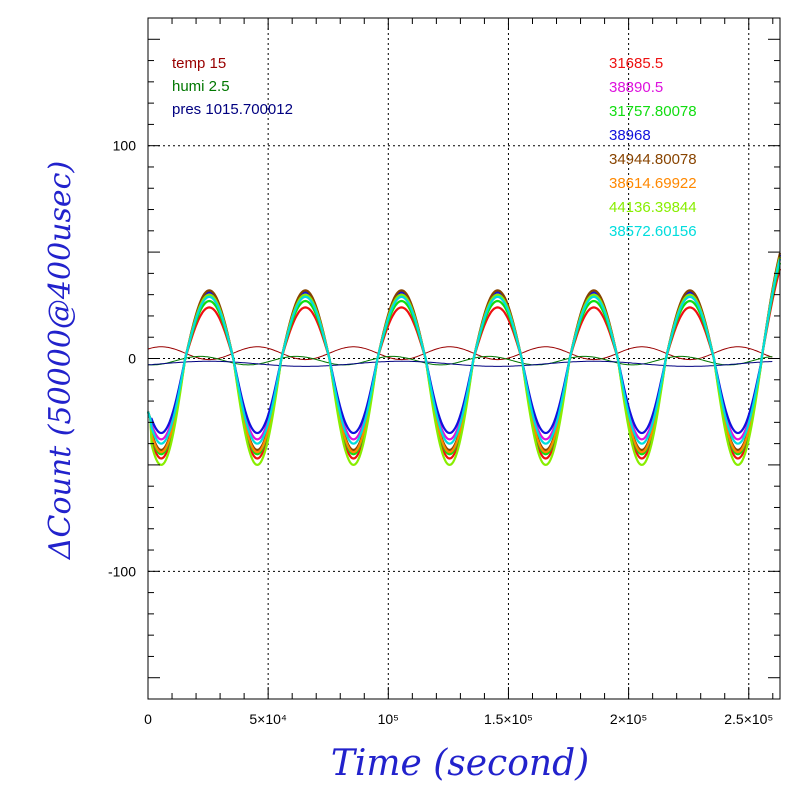 The width and height of the screenshot is (797, 802). Describe the element at coordinates (653, 183) in the screenshot. I see `series-legend-entry: 38614.69922` at that location.